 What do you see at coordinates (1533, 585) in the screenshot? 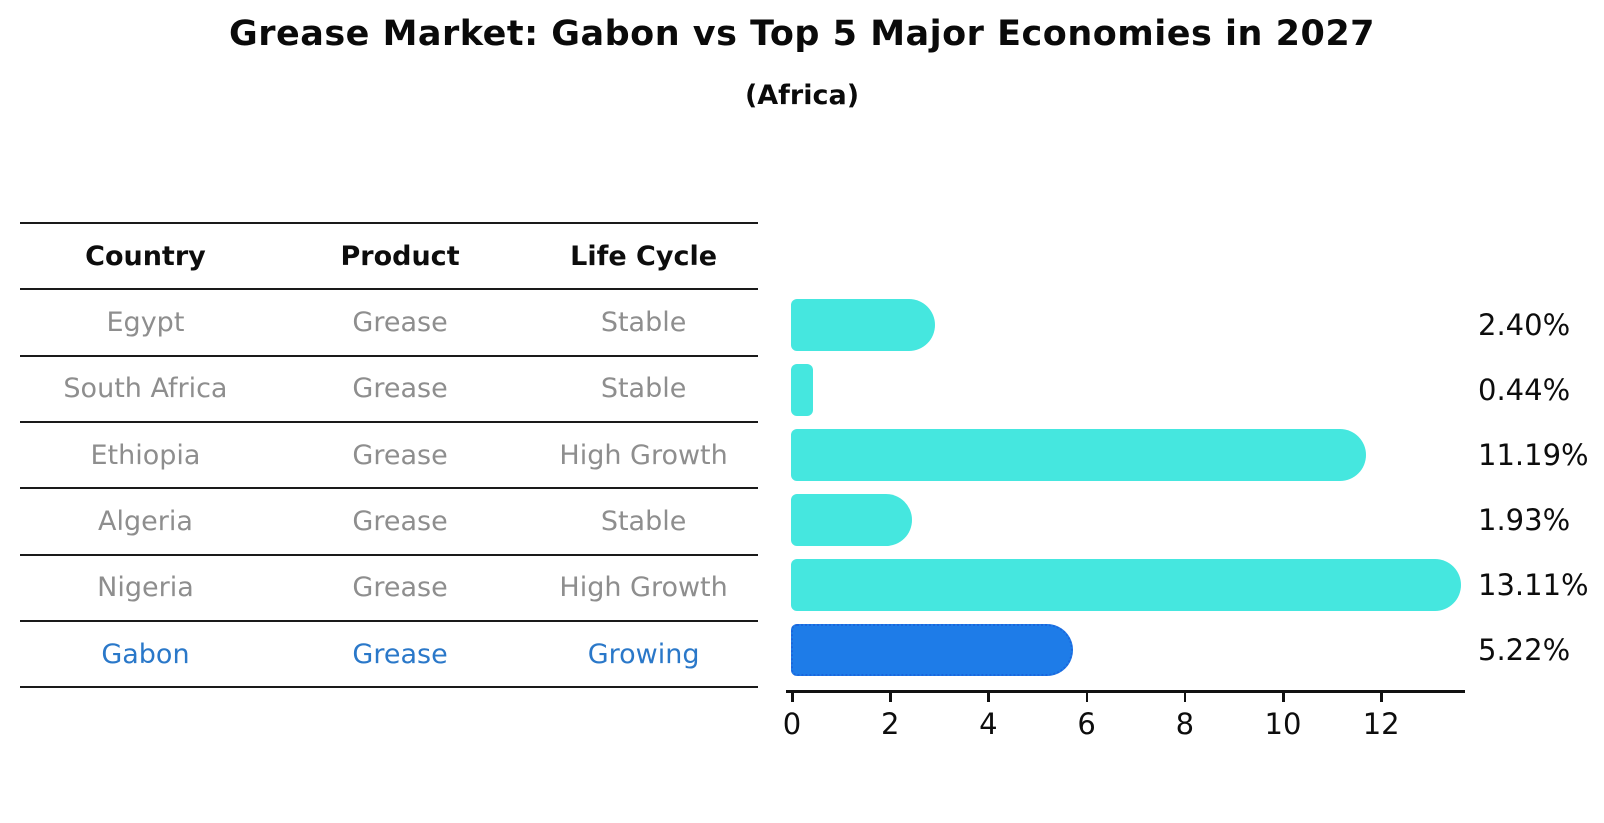
I see `value-label: 13.11%` at bounding box center [1533, 585].